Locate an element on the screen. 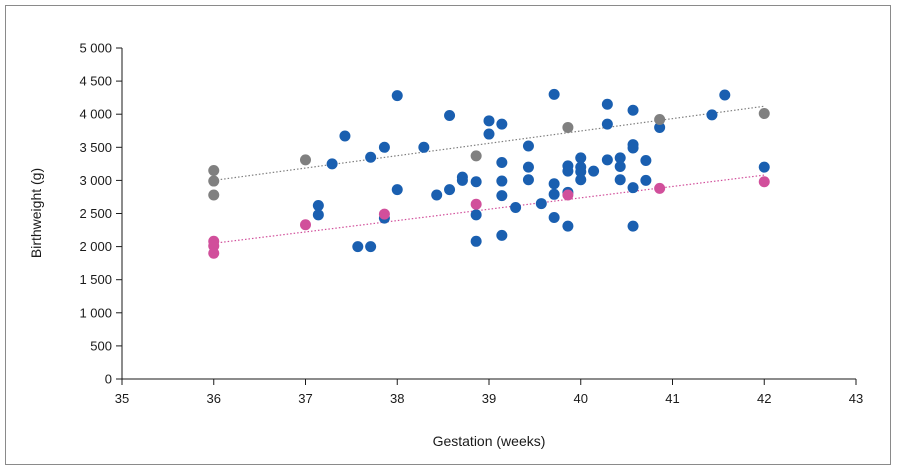 Image resolution: width=898 pixels, height=472 pixels. y-axis-title: Birthweight (g) is located at coordinates (36, 213).